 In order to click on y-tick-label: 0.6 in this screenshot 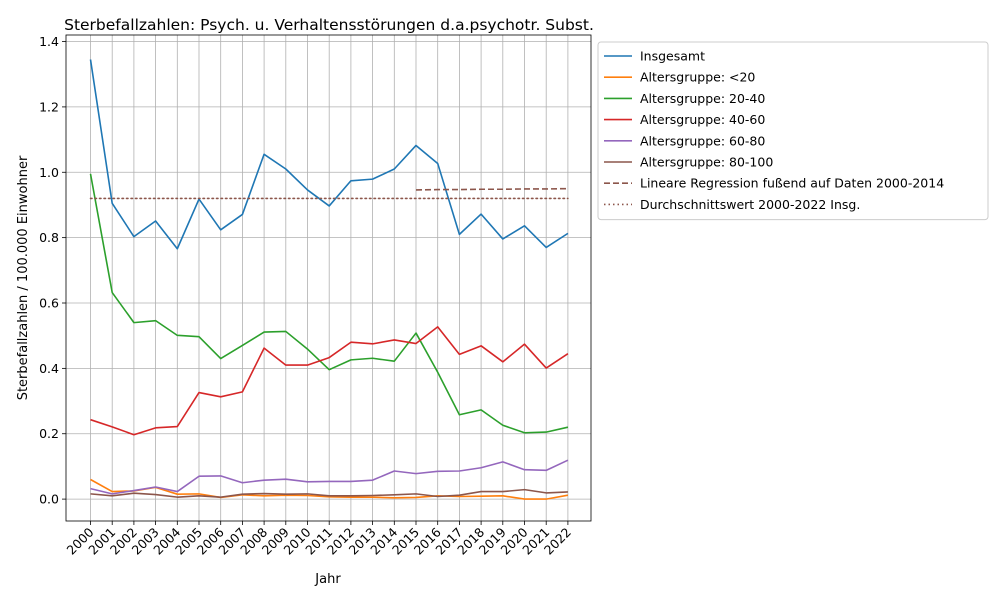, I will do `click(49, 303)`.